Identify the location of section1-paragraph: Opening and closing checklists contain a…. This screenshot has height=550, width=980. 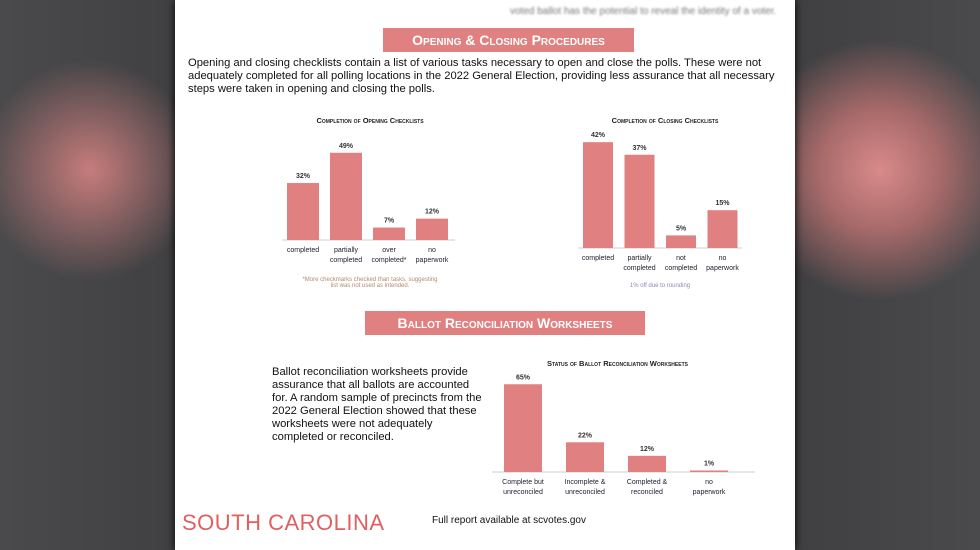
(481, 76).